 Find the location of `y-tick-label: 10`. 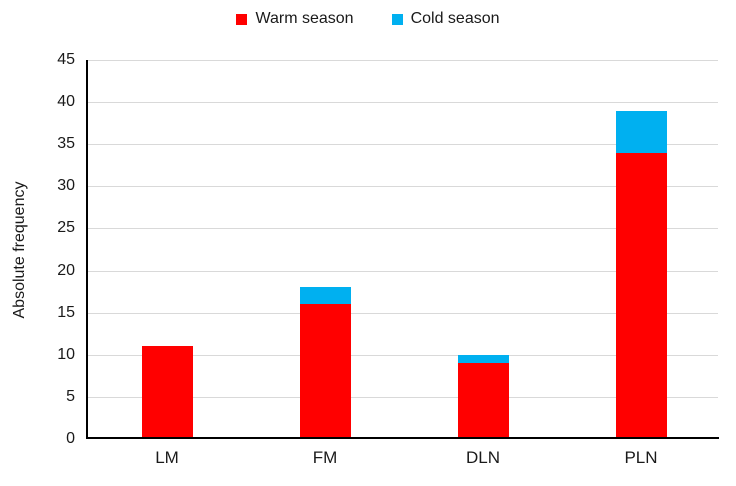

y-tick-label: 10 is located at coordinates (66, 354).